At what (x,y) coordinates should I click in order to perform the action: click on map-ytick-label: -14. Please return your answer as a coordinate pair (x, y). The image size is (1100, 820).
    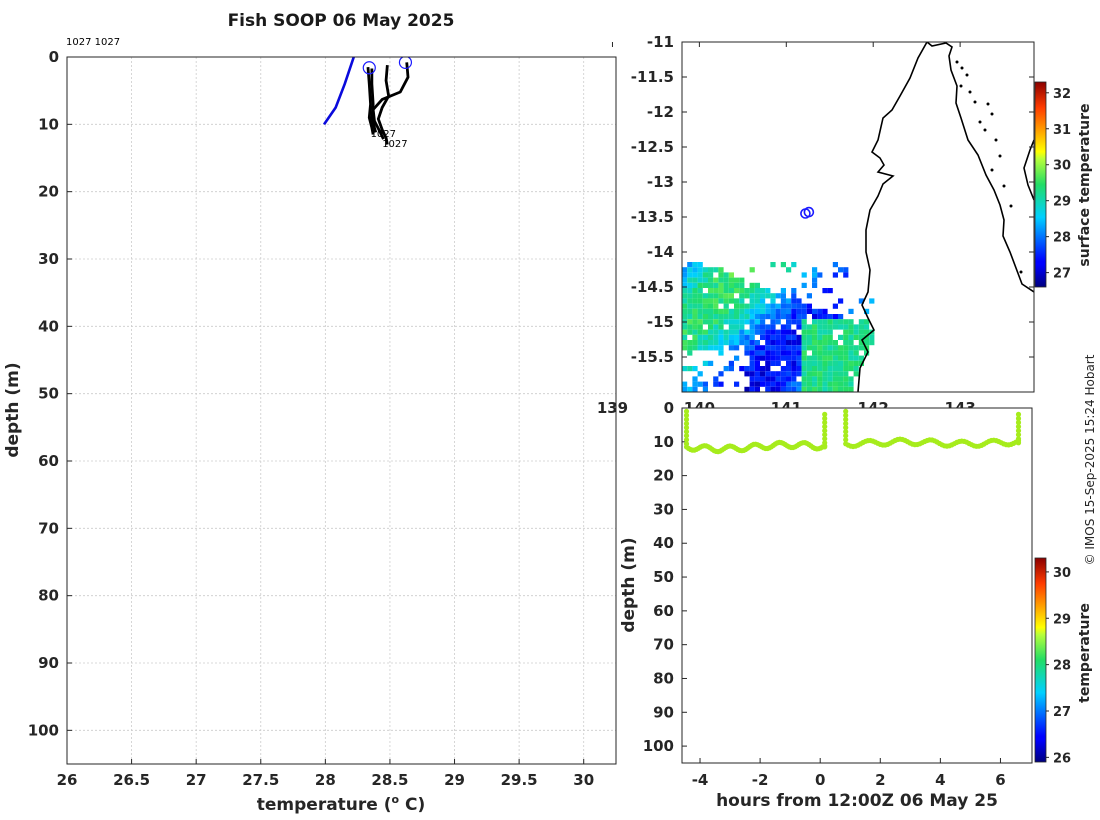
    Looking at the image, I should click on (660, 252).